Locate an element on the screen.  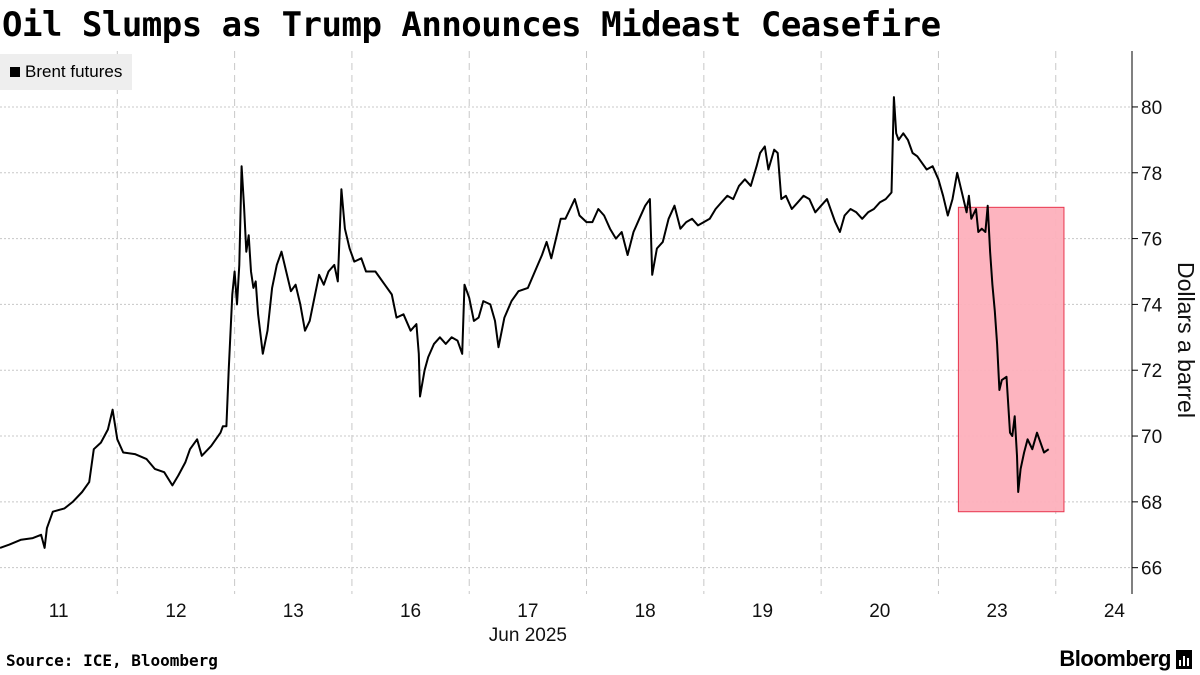
x-tick-label: 18 is located at coordinates (645, 611).